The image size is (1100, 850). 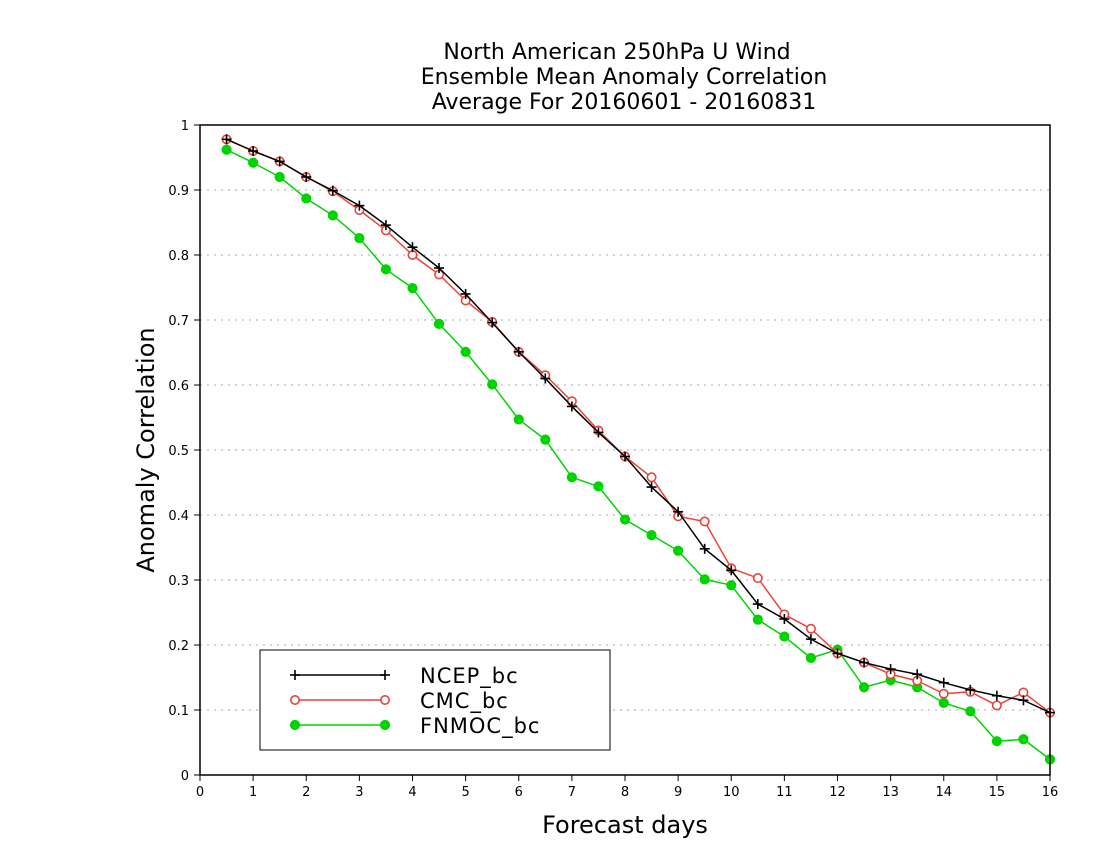 I want to click on legend-label: NCEP_bc, so click(x=469, y=676).